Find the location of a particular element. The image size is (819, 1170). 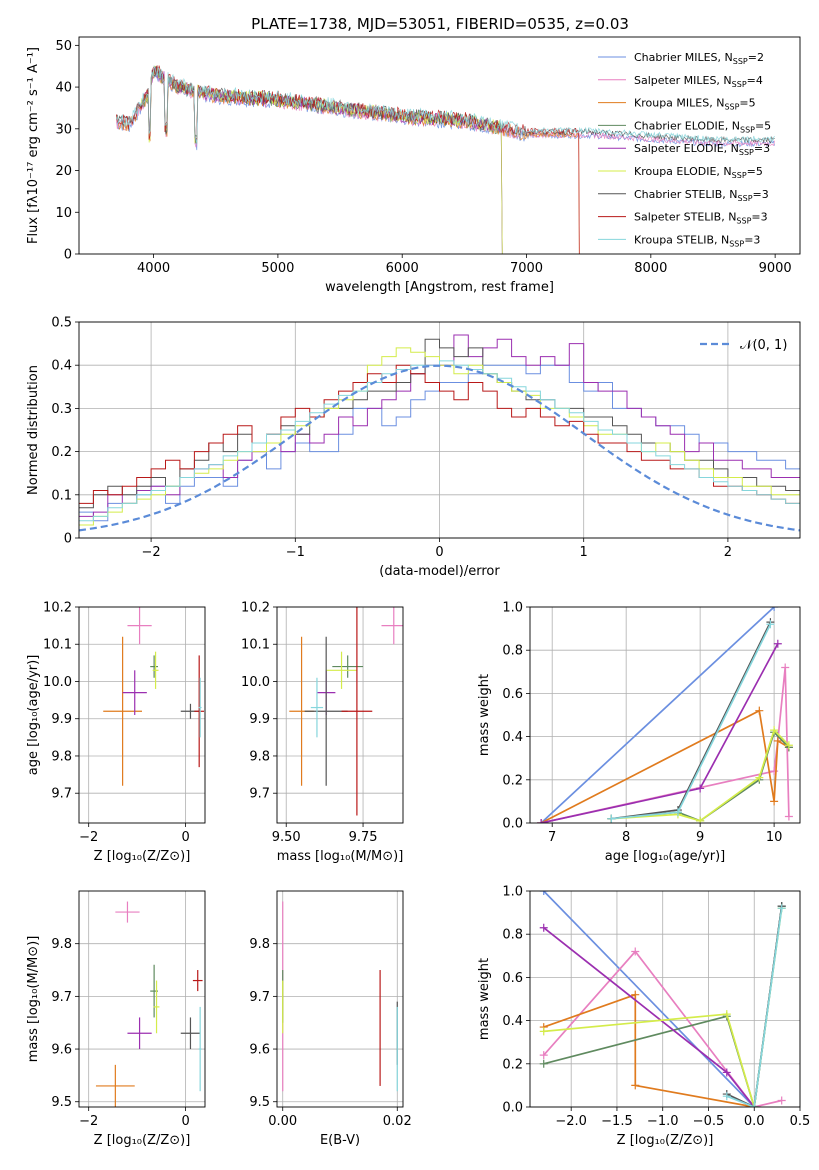

y-tick-label: 40 is located at coordinates (63, 88).